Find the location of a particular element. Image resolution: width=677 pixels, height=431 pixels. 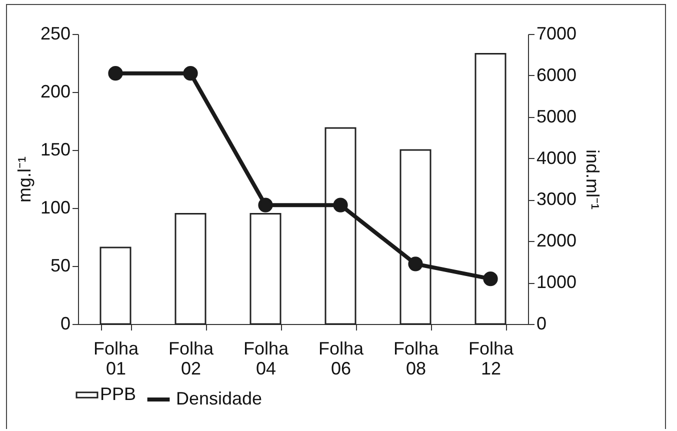

y-tick-label: 0 is located at coordinates (65, 324).